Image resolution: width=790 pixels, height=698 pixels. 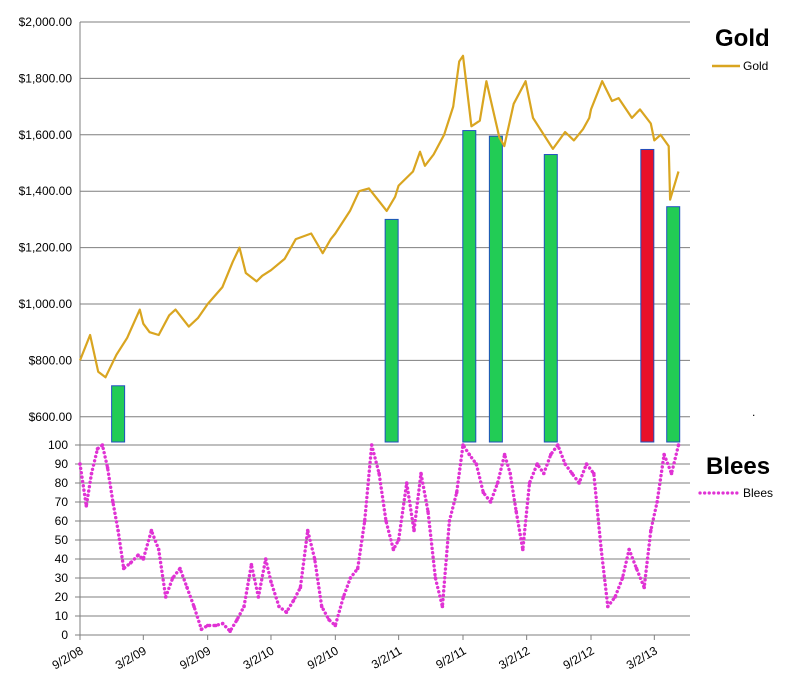 What do you see at coordinates (62, 597) in the screenshot?
I see `blees-y-tick: 20` at bounding box center [62, 597].